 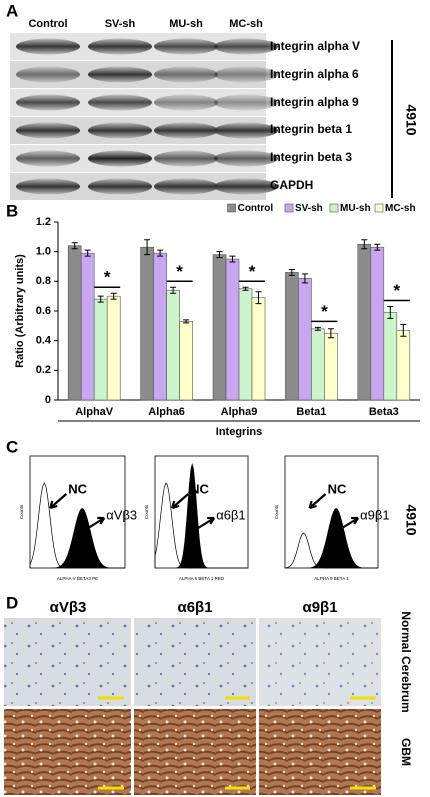 I want to click on protein-label: Integrin beta 1, so click(x=311, y=129).